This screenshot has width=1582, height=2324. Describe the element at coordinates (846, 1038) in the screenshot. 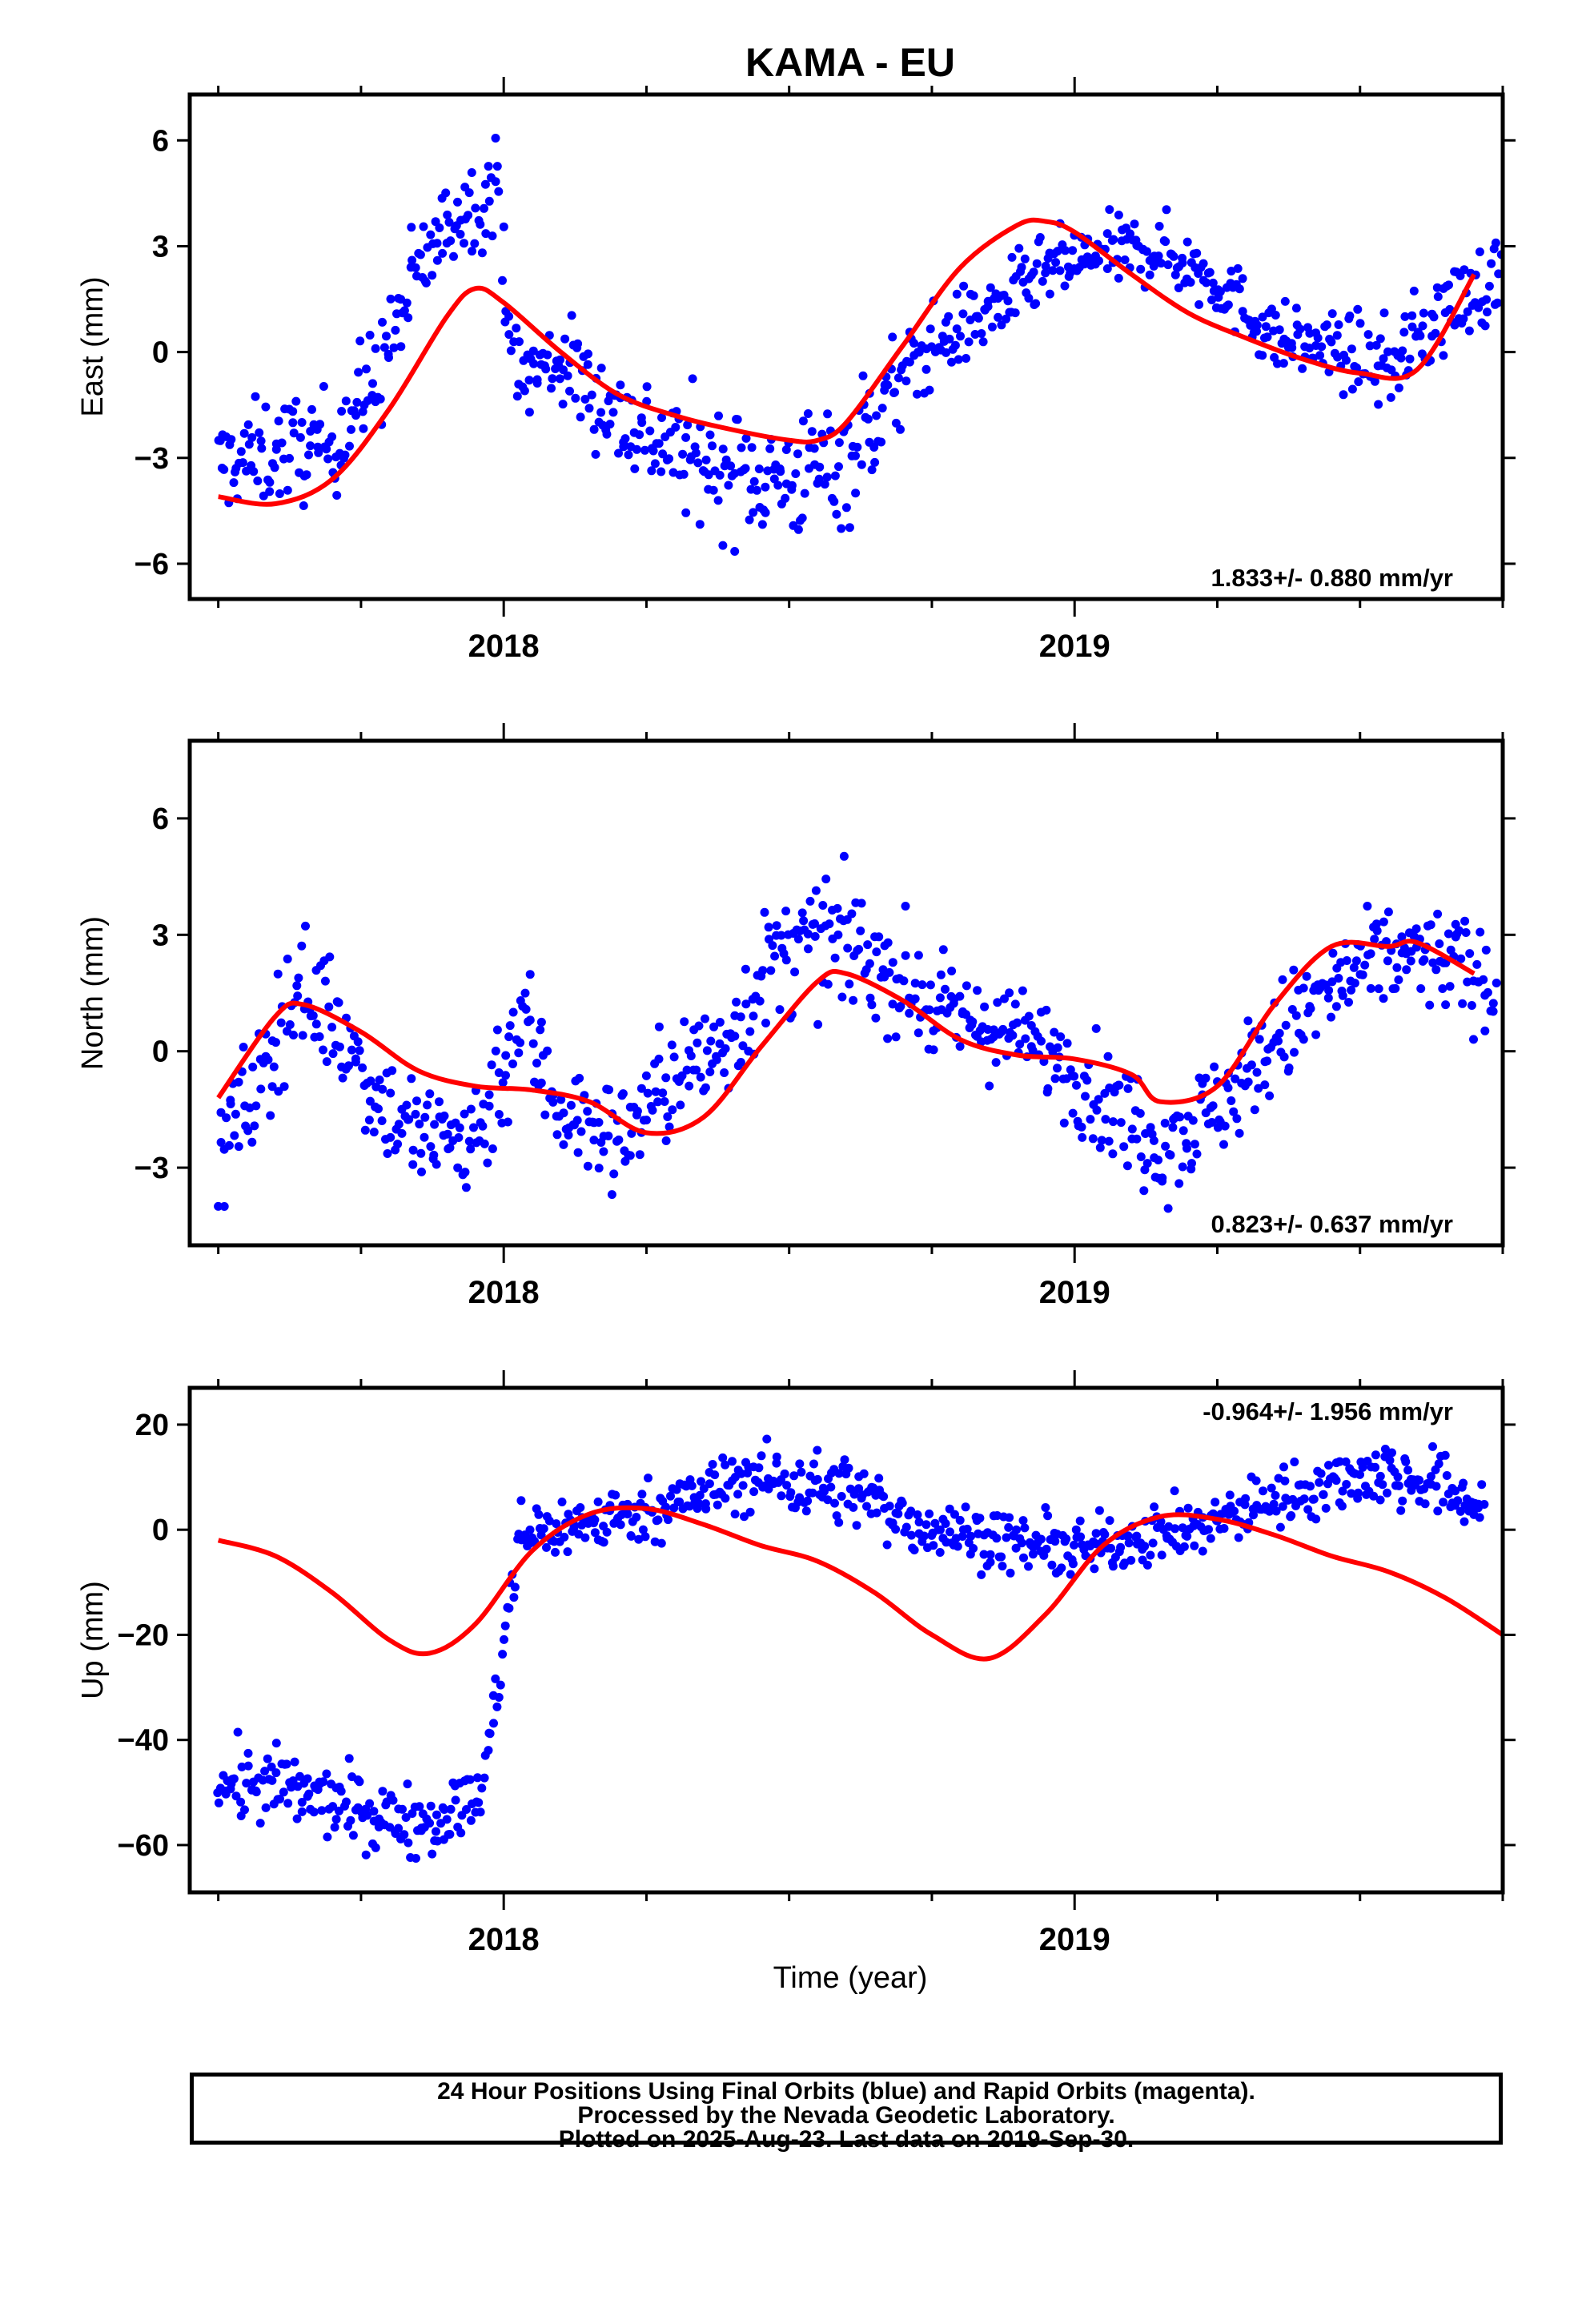

I see `north-fit-line` at that location.